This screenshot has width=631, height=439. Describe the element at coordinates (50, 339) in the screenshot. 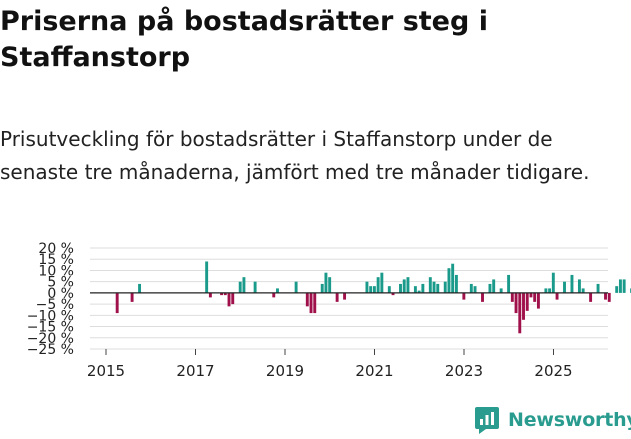

I see `y-tick-label: −20 %` at that location.